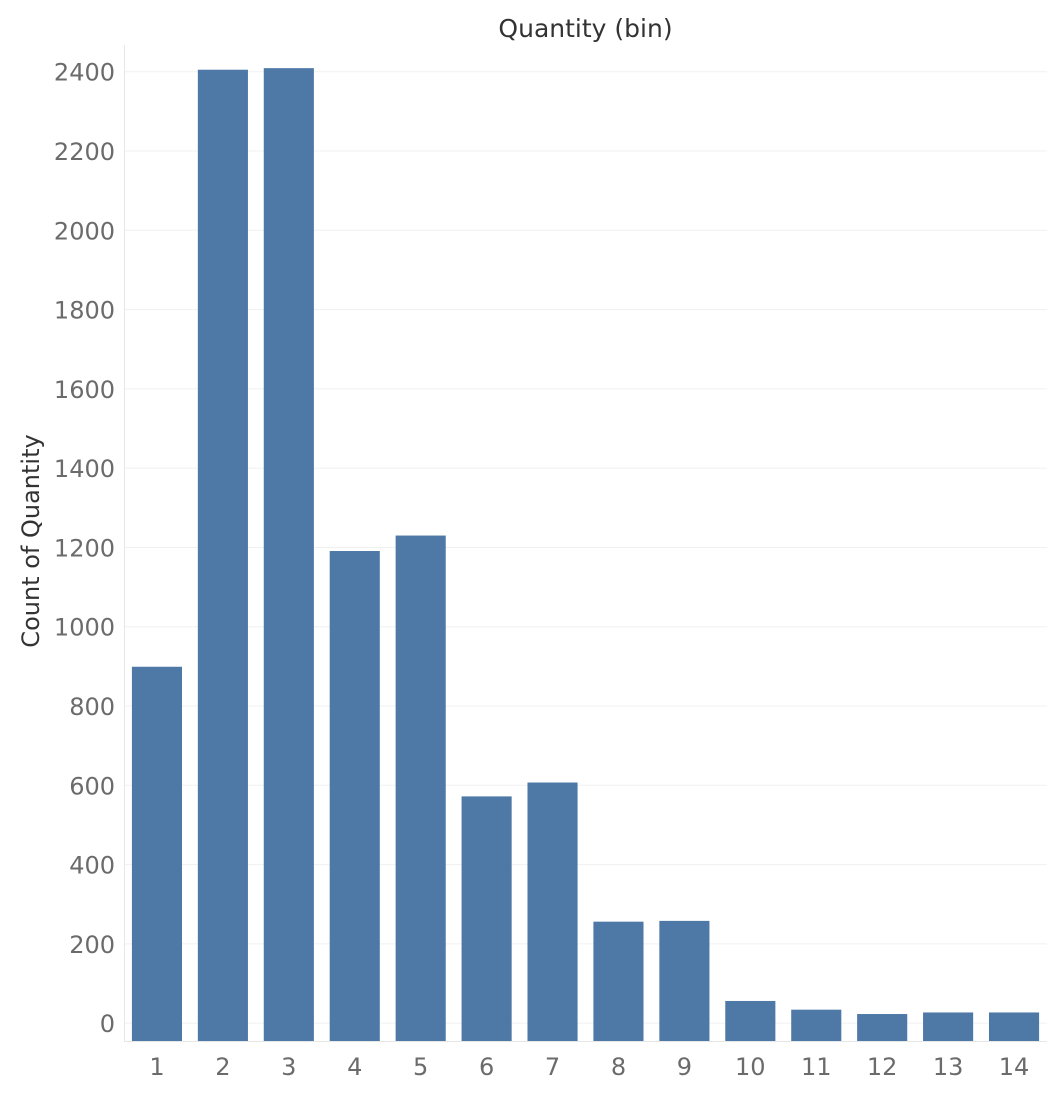 This screenshot has height=1093, width=1058. Describe the element at coordinates (31, 540) in the screenshot. I see `y-axis-title: Count of Quantity` at that location.